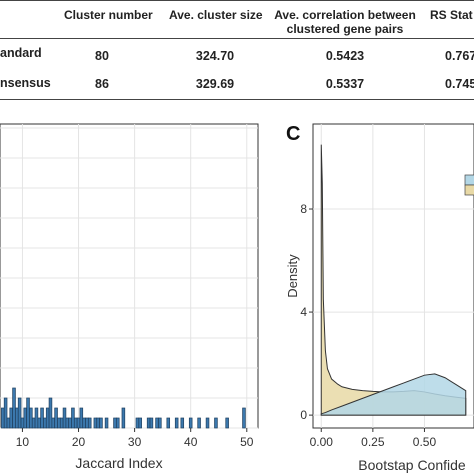 Image resolution: width=474 pixels, height=474 pixels. I want to click on row-rs-stat: 0.745, so click(459, 84).